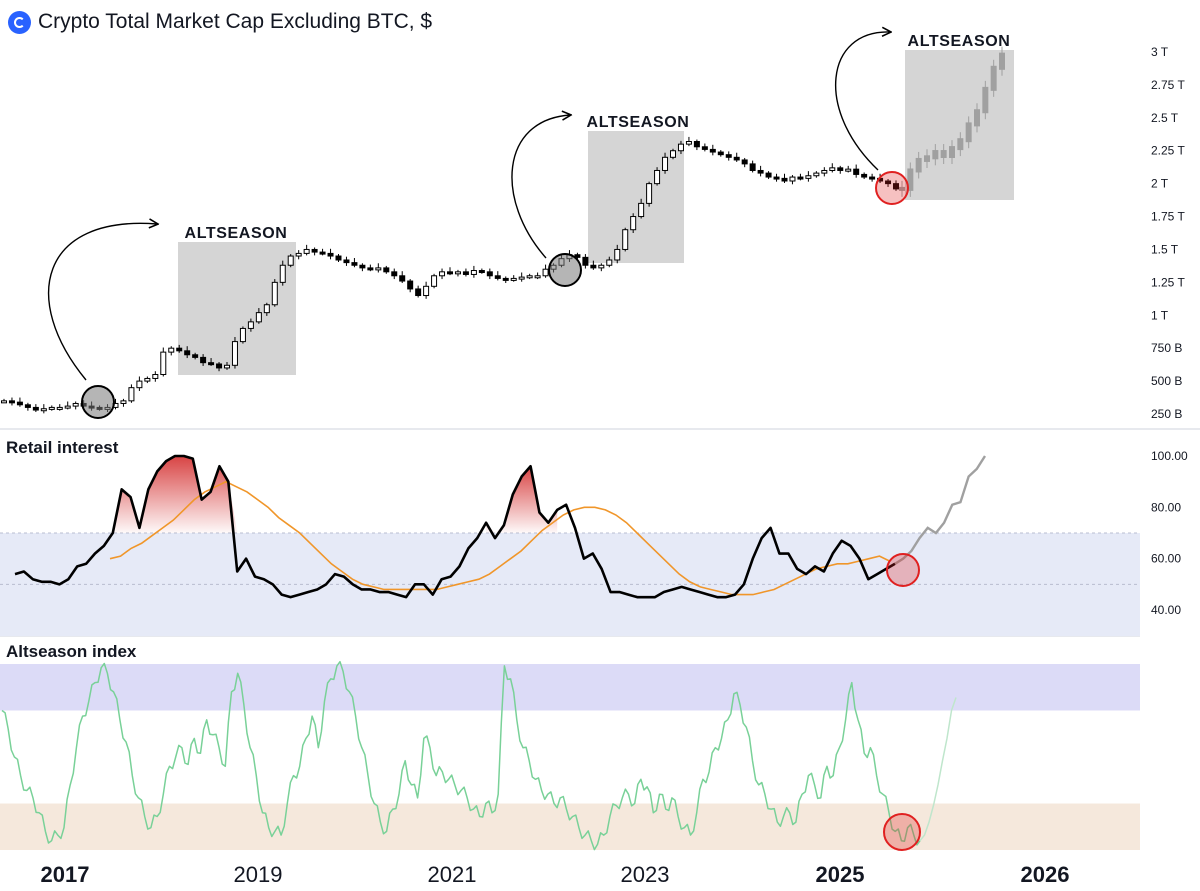 The height and width of the screenshot is (891, 1200). What do you see at coordinates (1166, 507) in the screenshot?
I see `retail-y-tick: 80.00` at bounding box center [1166, 507].